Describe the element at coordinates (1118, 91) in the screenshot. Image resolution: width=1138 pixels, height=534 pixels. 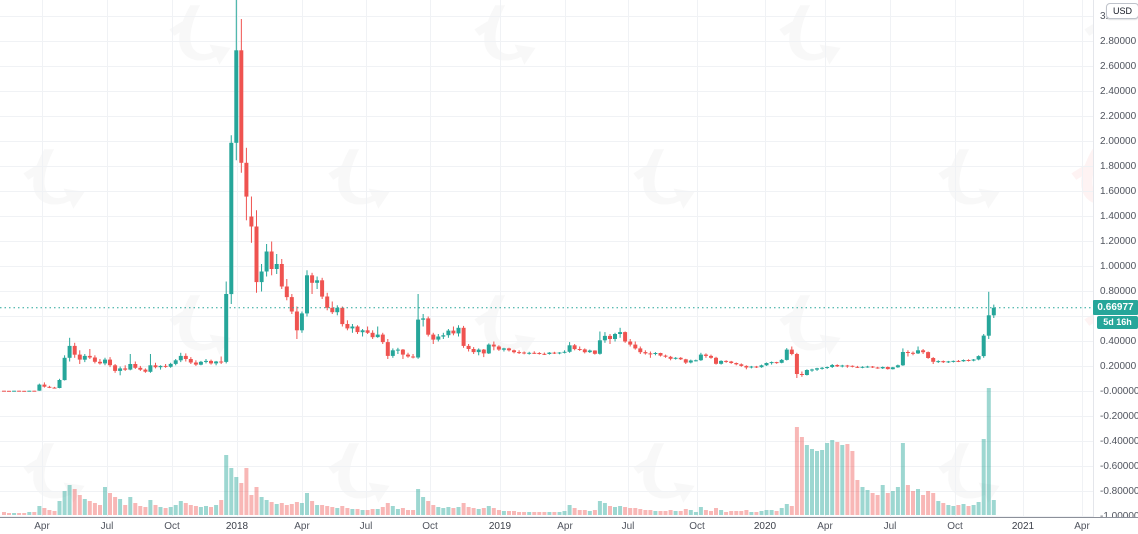
I see `price-scale-label: 2.40000` at that location.